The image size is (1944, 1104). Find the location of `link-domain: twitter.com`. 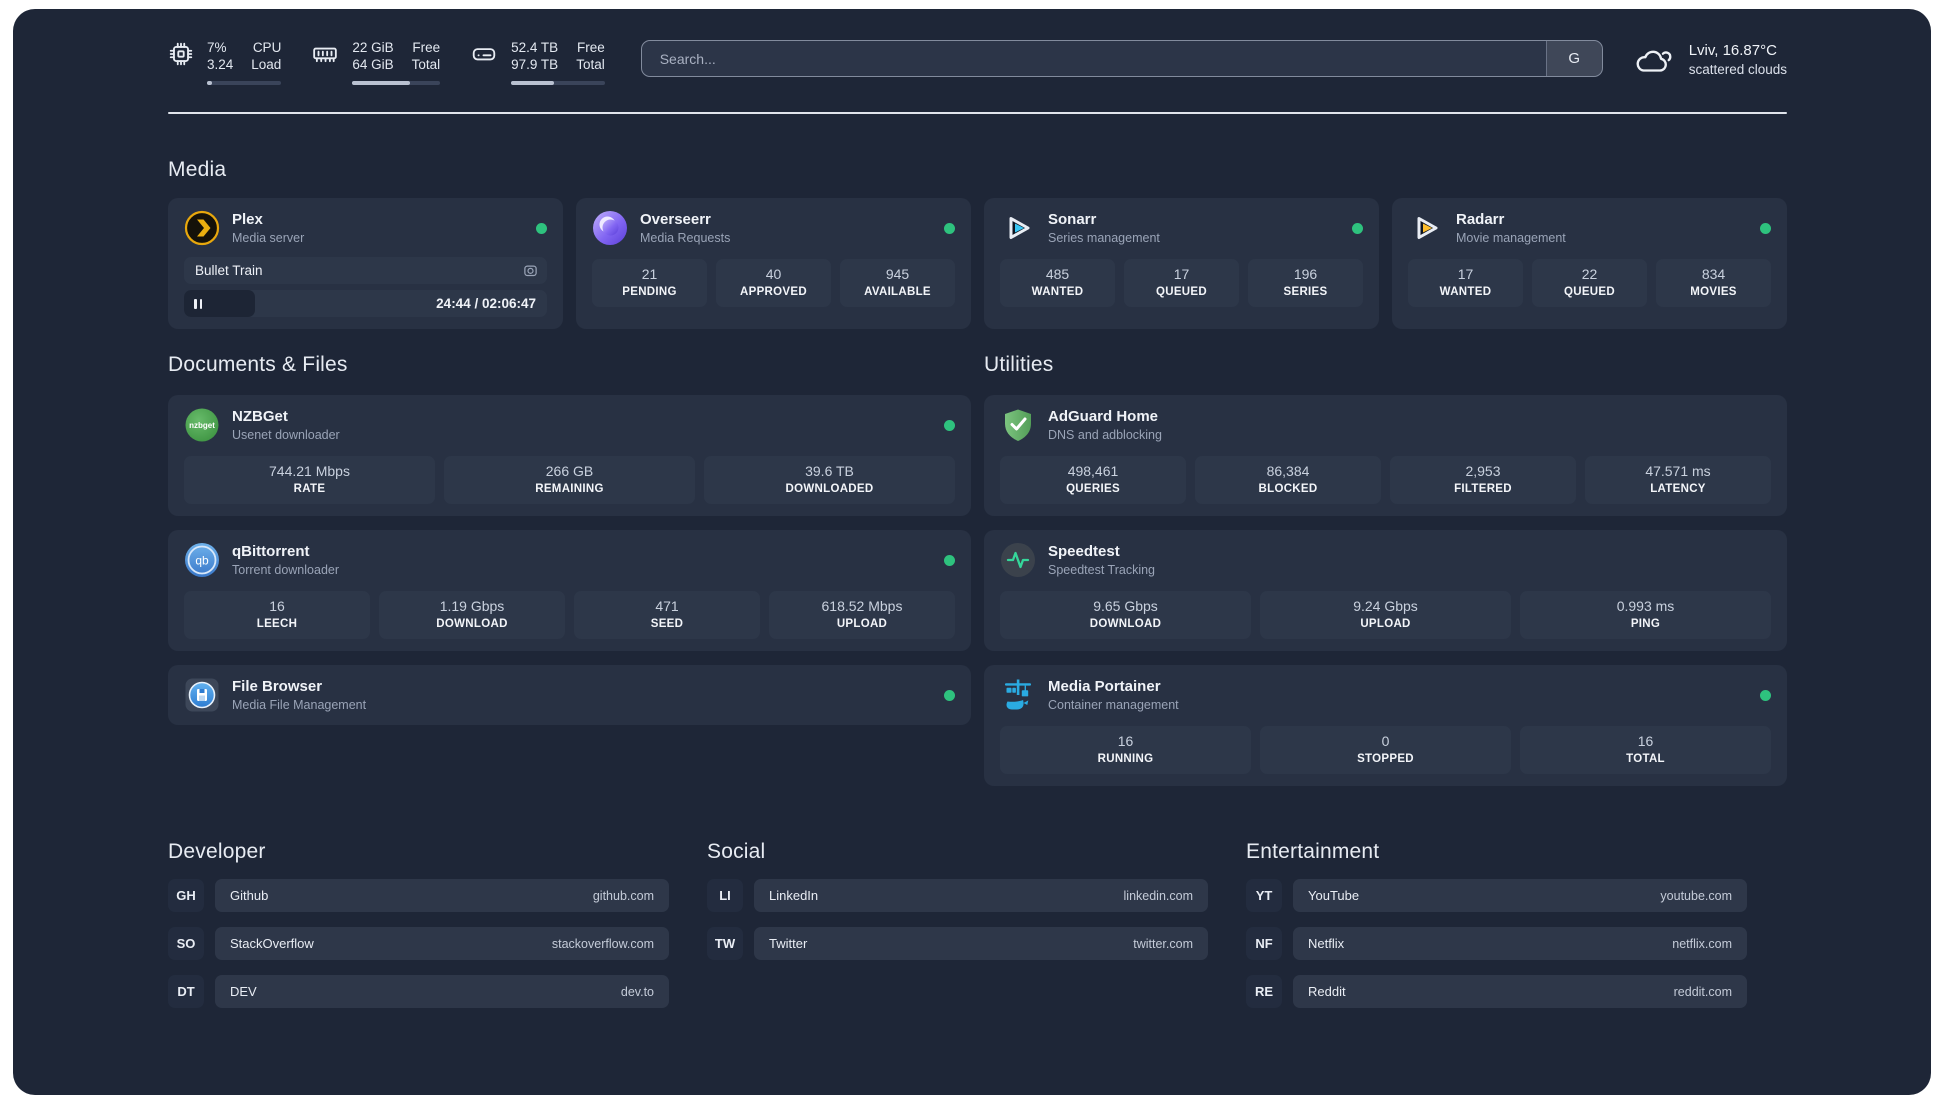

link-domain: twitter.com is located at coordinates (1163, 943).